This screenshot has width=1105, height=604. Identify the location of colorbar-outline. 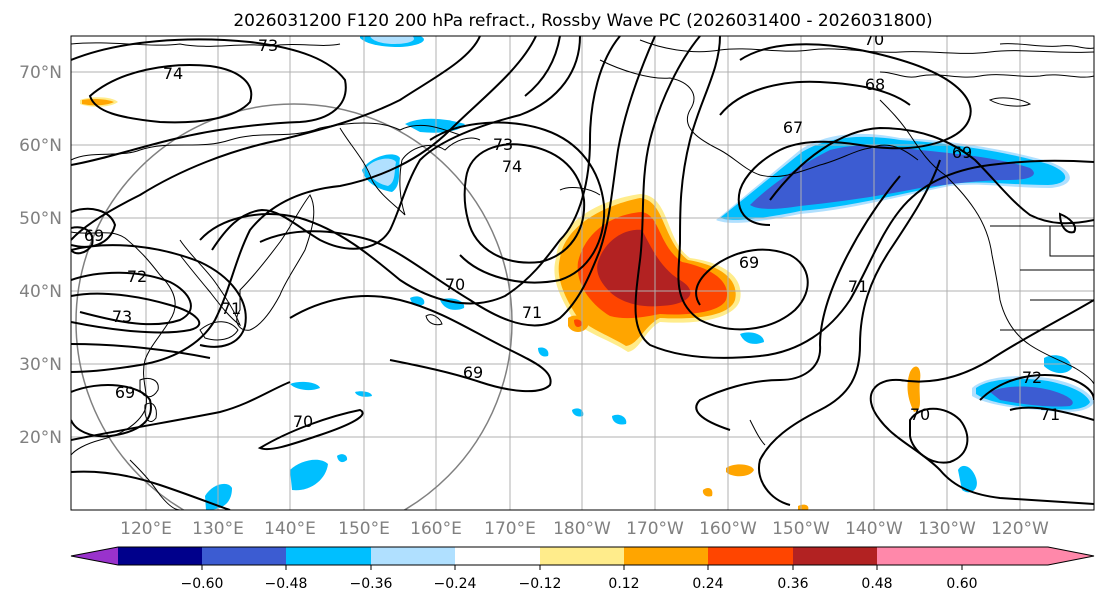
(582, 556).